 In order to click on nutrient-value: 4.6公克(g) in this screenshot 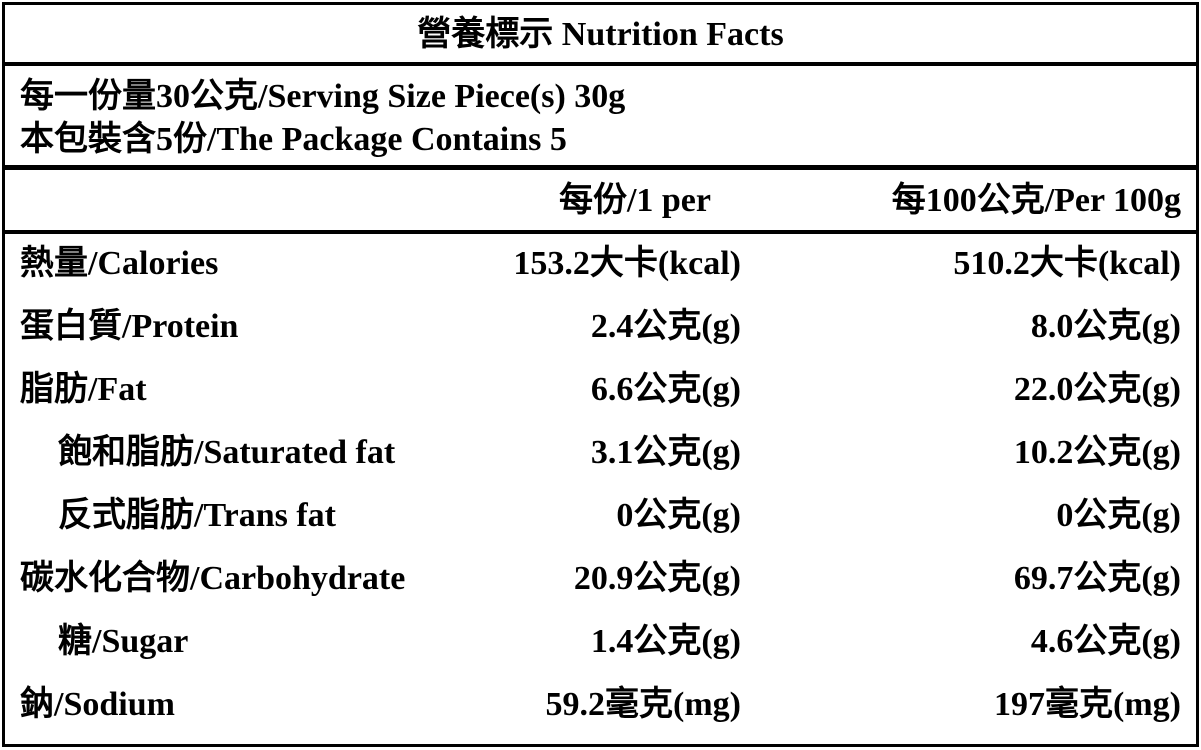, I will do `click(1105, 641)`.